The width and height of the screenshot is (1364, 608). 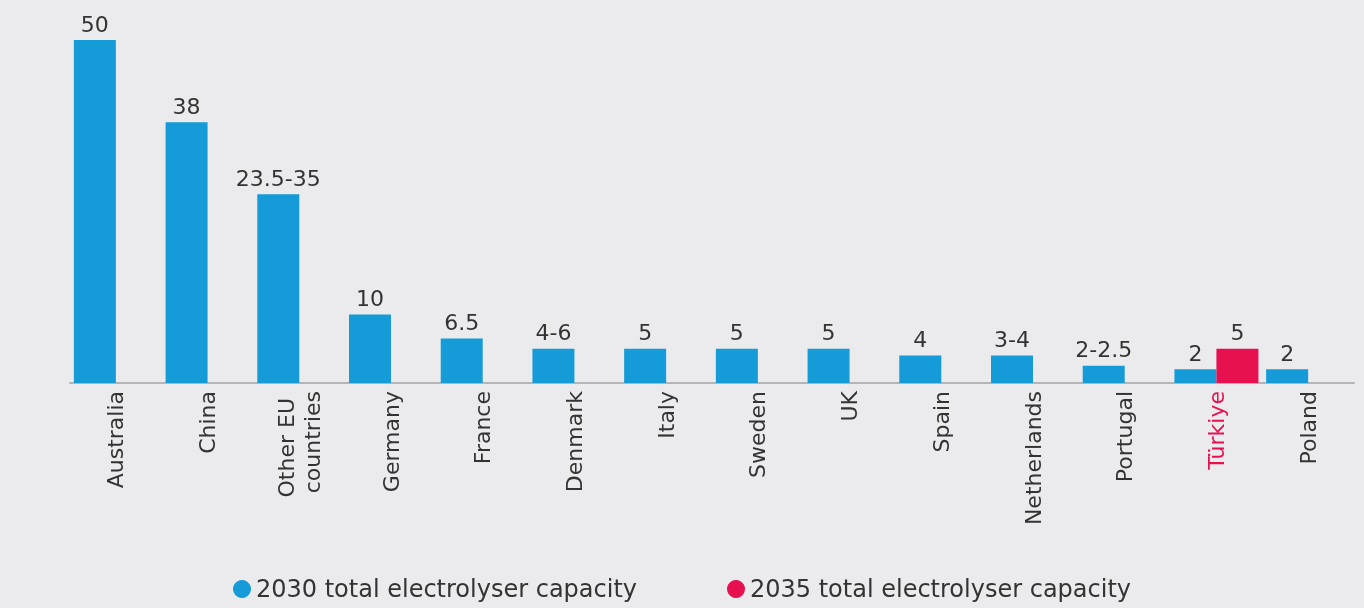 I want to click on x-tick-label: Denmark, so click(x=574, y=441).